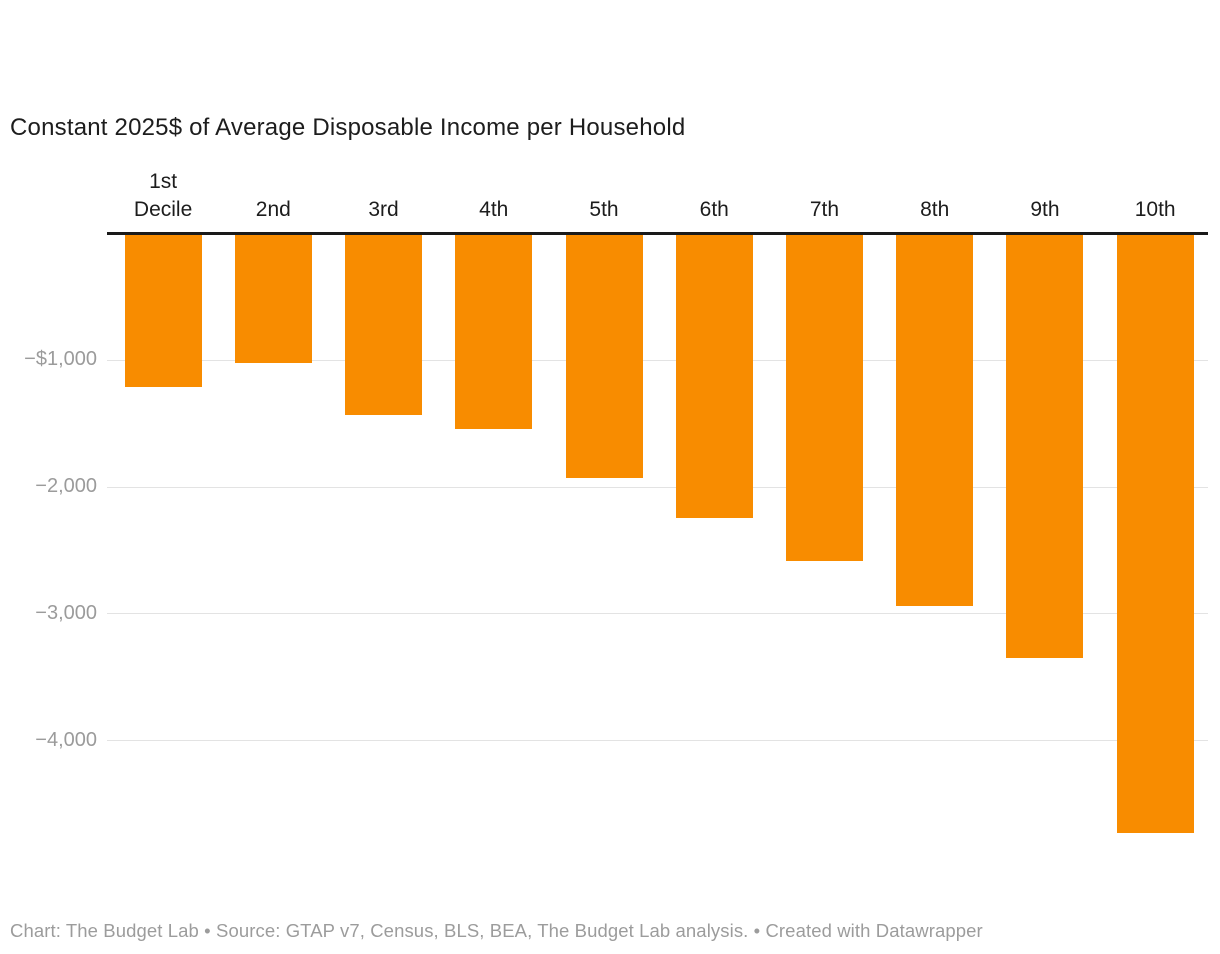  Describe the element at coordinates (714, 375) in the screenshot. I see `bar-6th` at that location.